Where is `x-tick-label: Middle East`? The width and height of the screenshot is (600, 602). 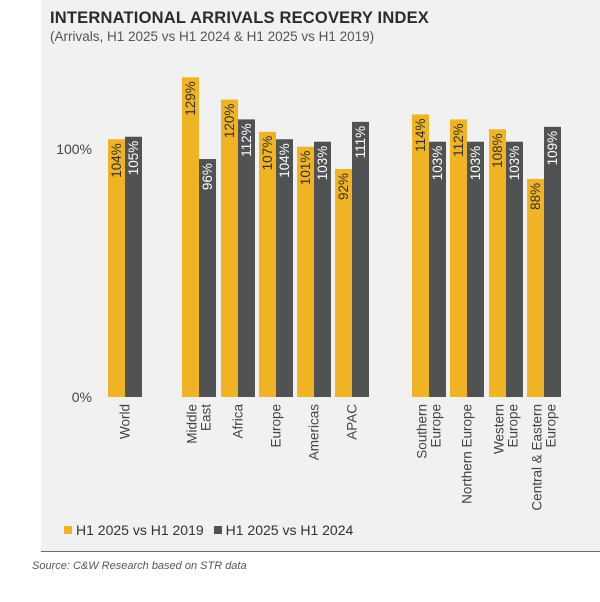
x-tick-label: Middle East is located at coordinates (199, 424).